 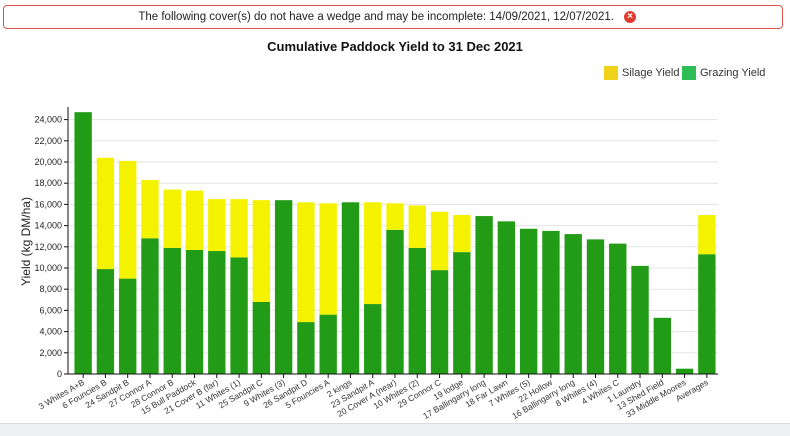 I want to click on y-axis-label: Yield (kg DM/ha), so click(x=26, y=241).